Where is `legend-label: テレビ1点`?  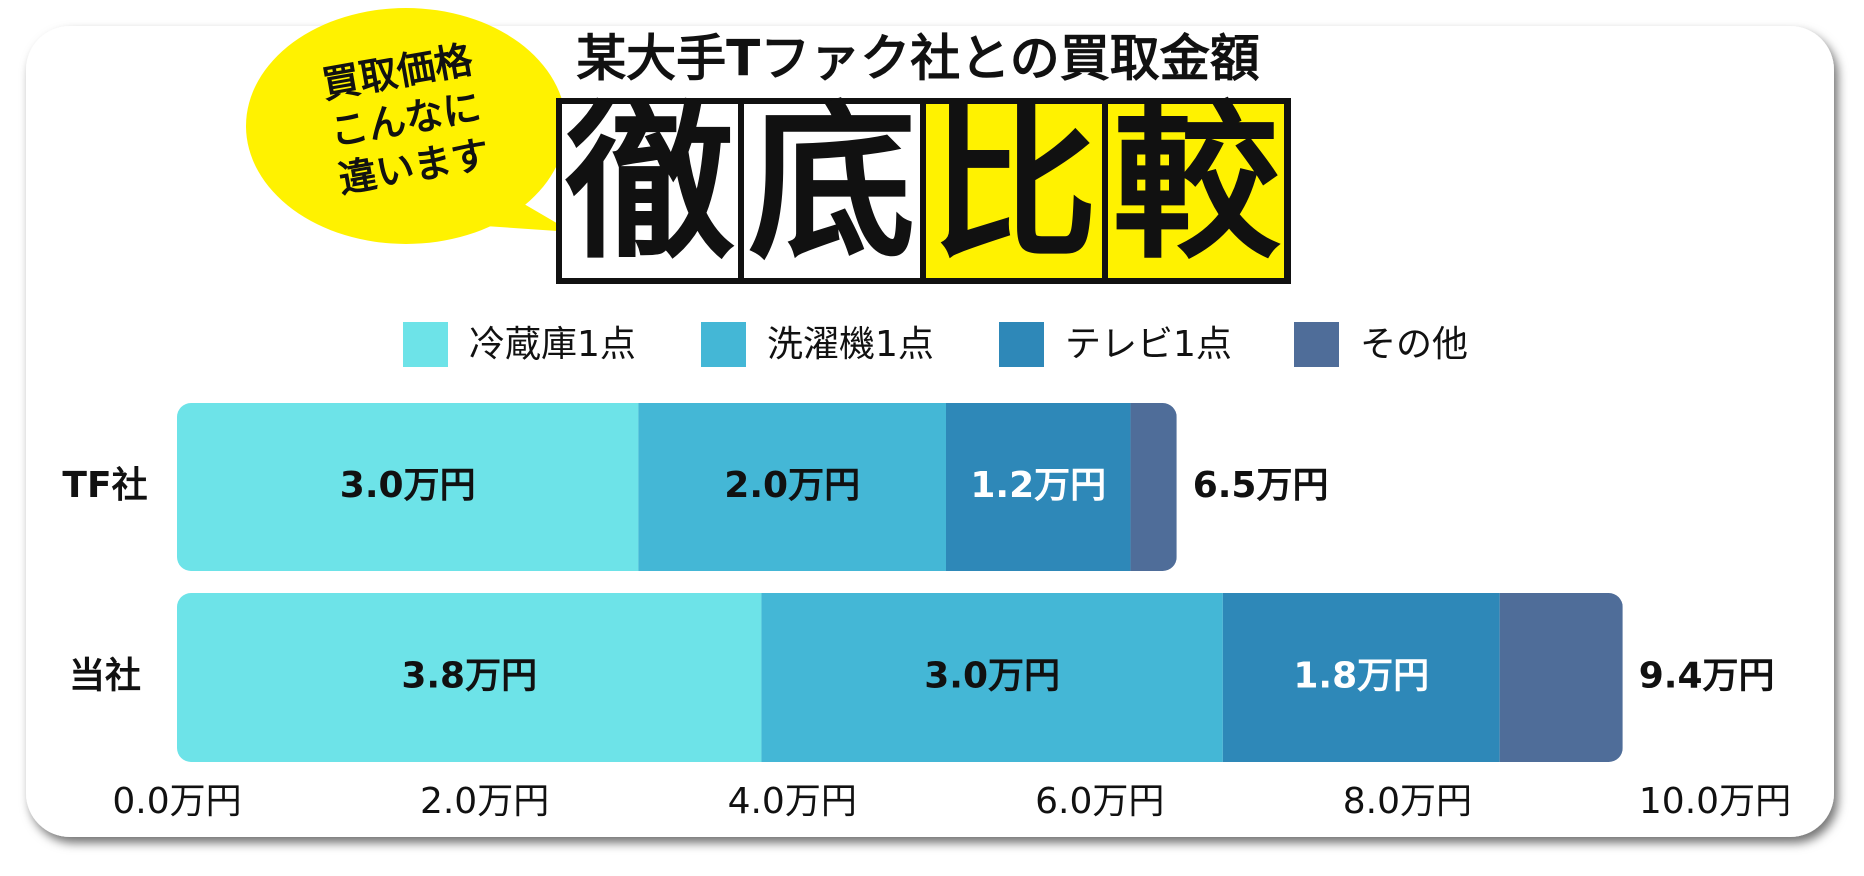
legend-label: テレビ1点 is located at coordinates (1148, 344).